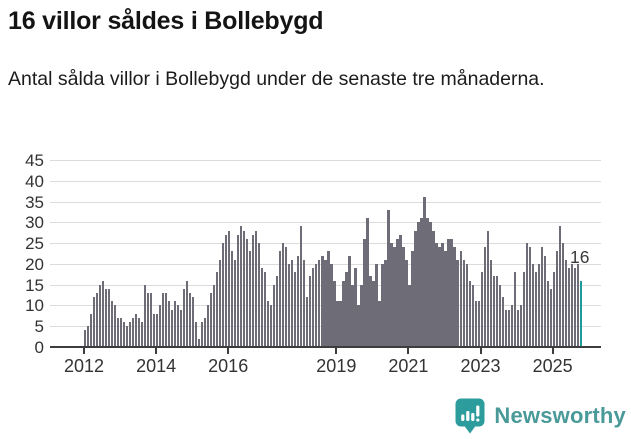 The width and height of the screenshot is (631, 439). I want to click on y-axis-label: 10, so click(34, 306).